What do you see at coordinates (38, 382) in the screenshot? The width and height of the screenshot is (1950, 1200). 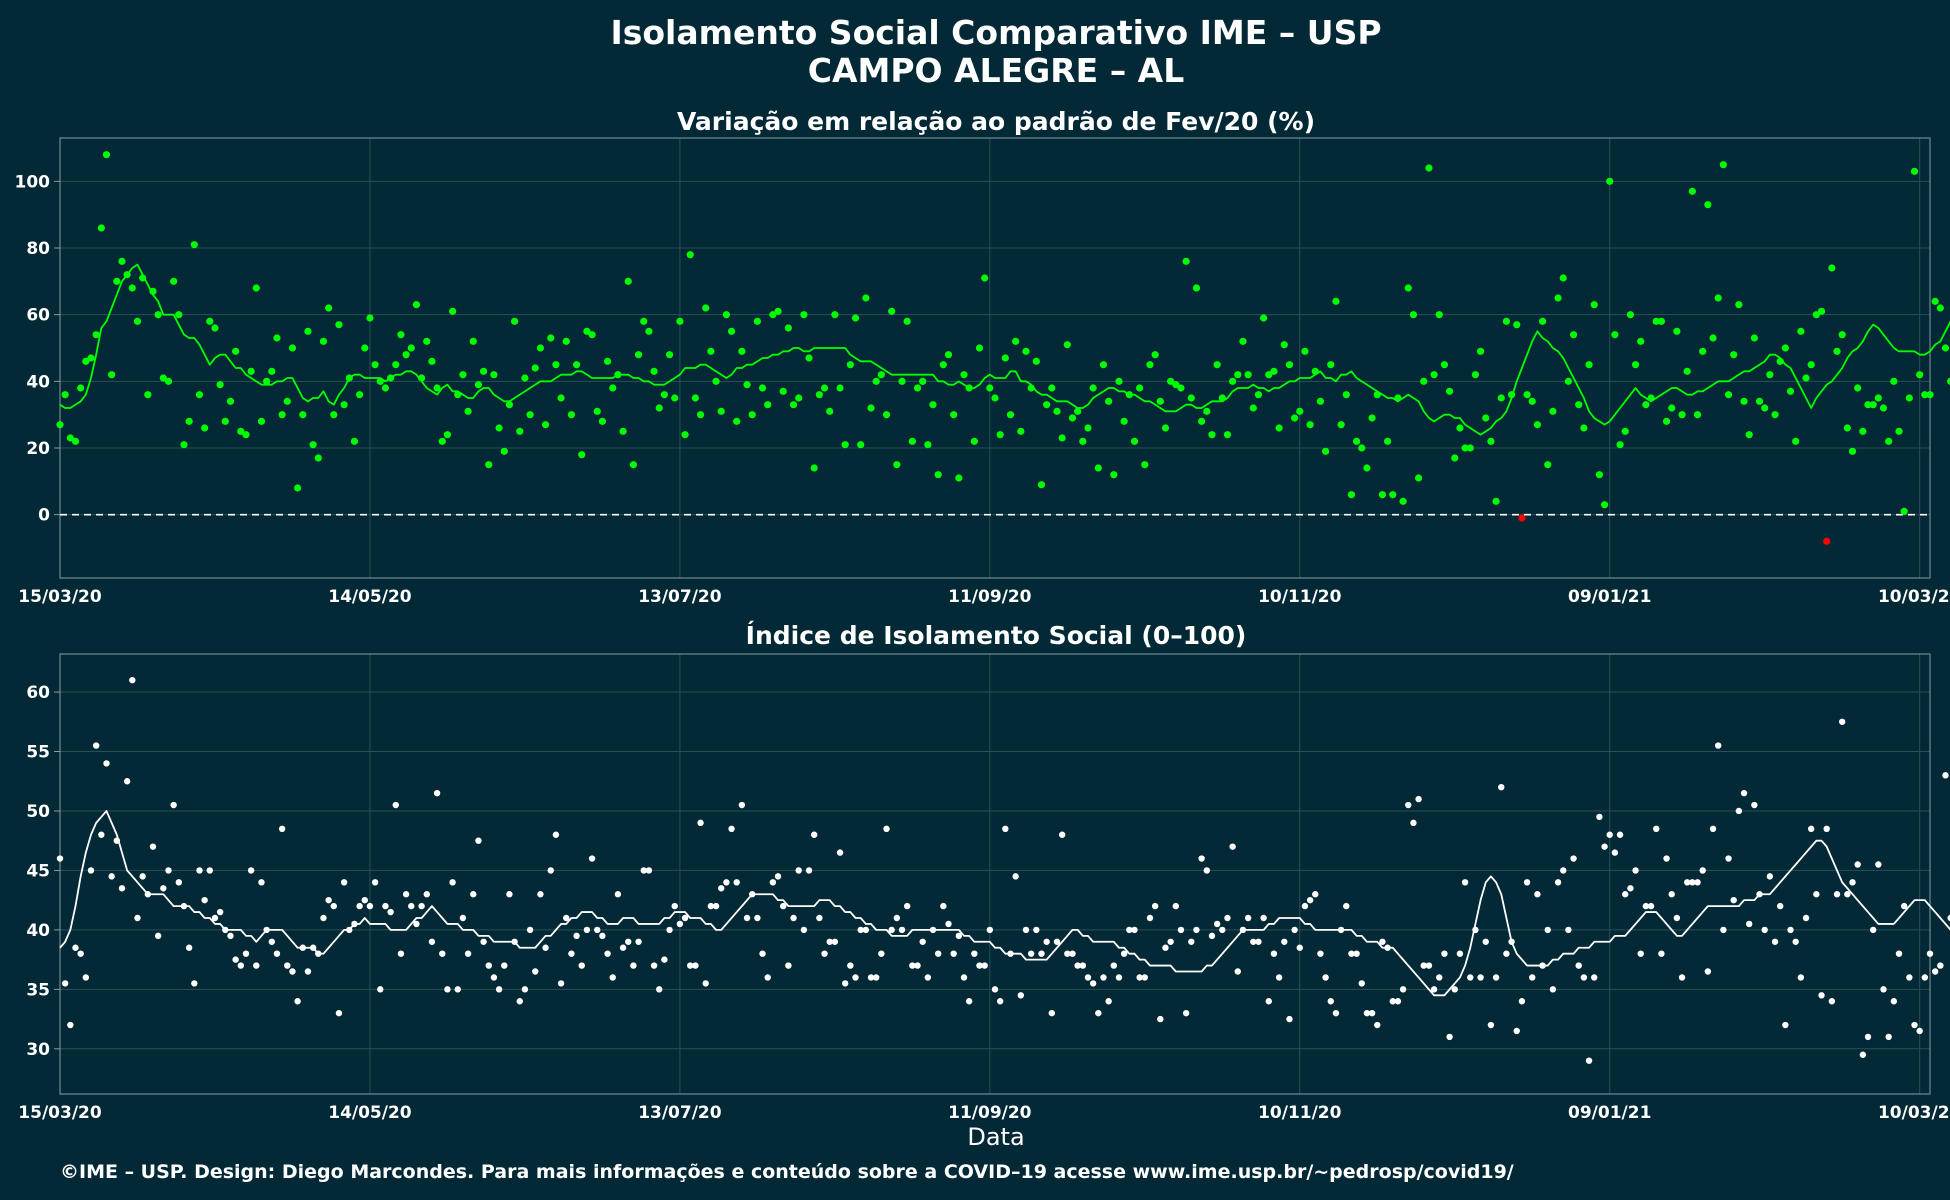 I see `p1-y-tick-label: 40` at bounding box center [38, 382].